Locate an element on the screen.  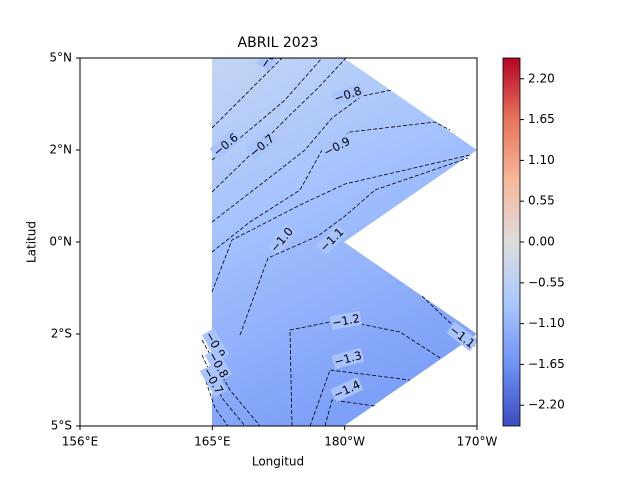
y-tick-label: 5°S is located at coordinates (61, 426).